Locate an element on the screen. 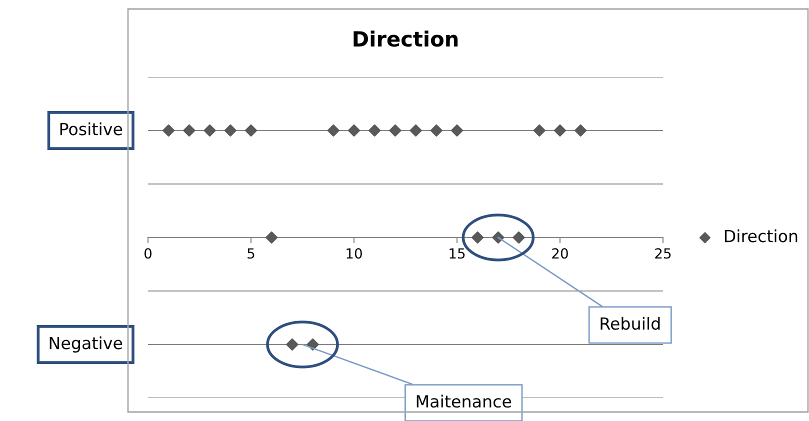  x-tick-label: 0 is located at coordinates (148, 253).